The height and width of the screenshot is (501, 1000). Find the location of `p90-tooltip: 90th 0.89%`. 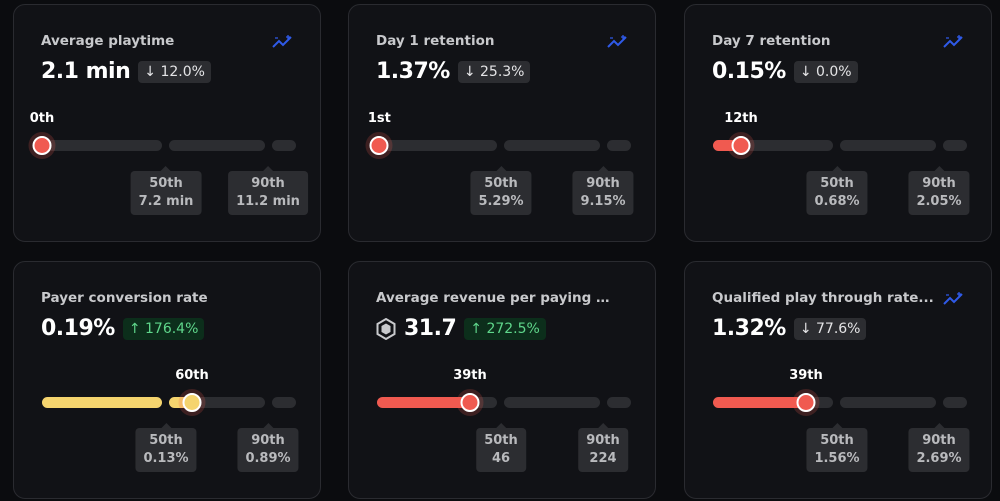

p90-tooltip: 90th 0.89% is located at coordinates (268, 447).